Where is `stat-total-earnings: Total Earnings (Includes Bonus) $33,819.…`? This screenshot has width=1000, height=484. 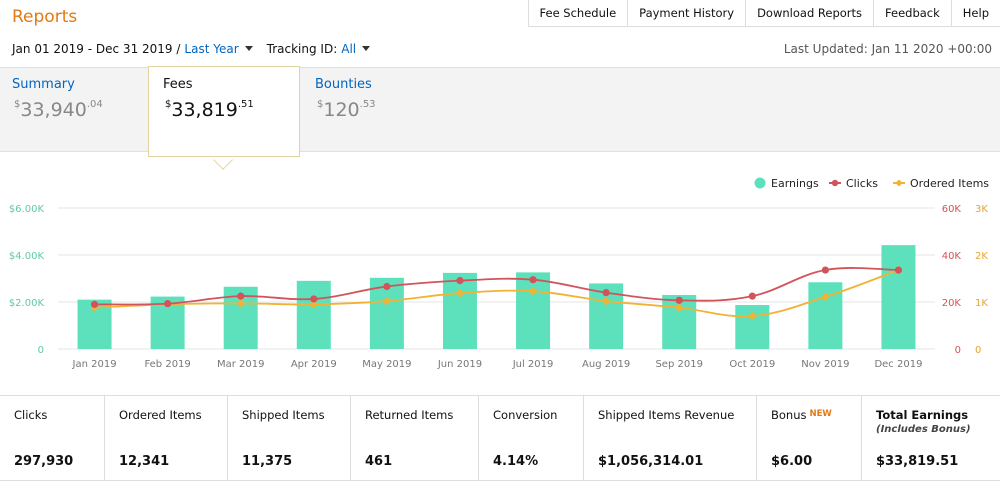 stat-total-earnings: Total Earnings (Includes Bonus) $33,819.… is located at coordinates (923, 438).